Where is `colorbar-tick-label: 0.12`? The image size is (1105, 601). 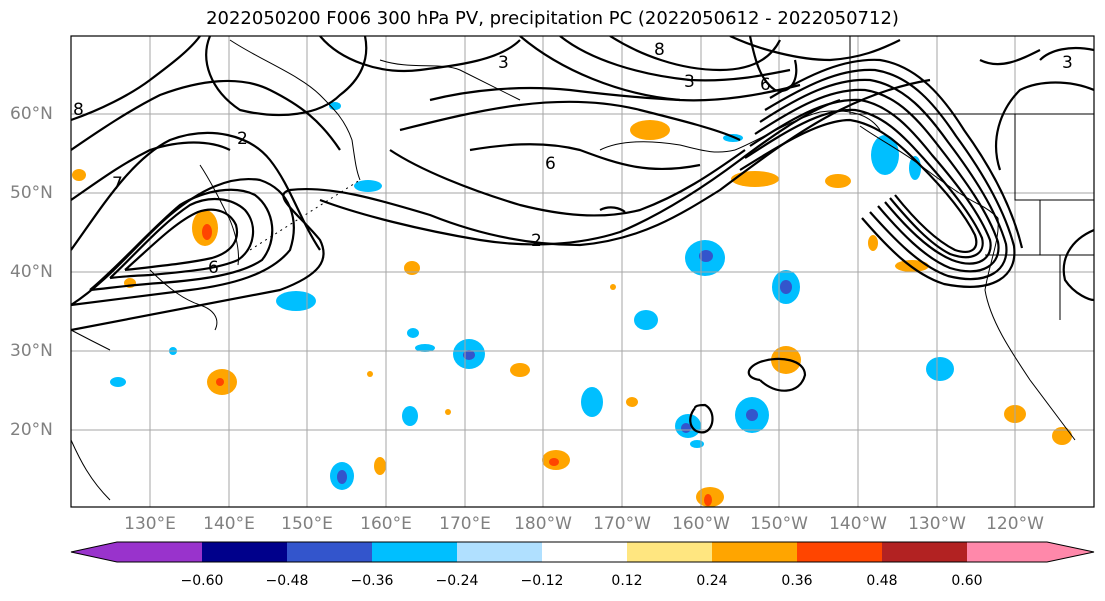 colorbar-tick-label: 0.12 is located at coordinates (627, 581).